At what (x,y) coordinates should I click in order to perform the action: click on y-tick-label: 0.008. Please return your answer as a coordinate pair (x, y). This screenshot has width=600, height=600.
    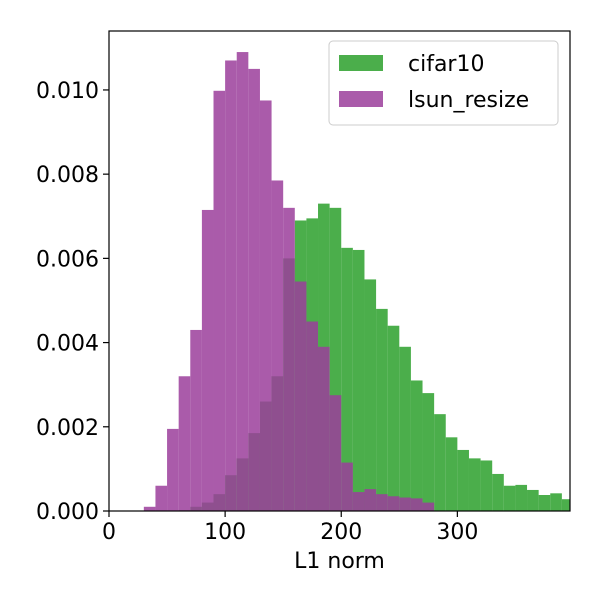
    Looking at the image, I should click on (67, 175).